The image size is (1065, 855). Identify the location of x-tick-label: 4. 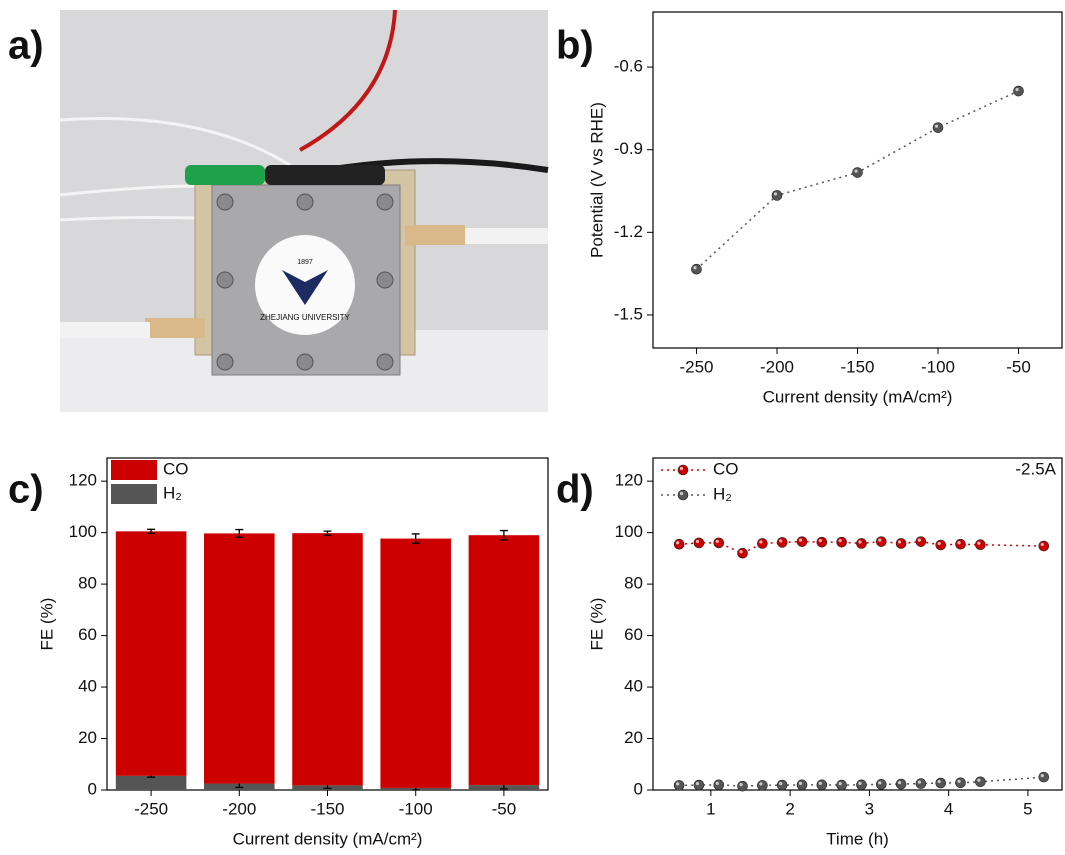
(948, 808).